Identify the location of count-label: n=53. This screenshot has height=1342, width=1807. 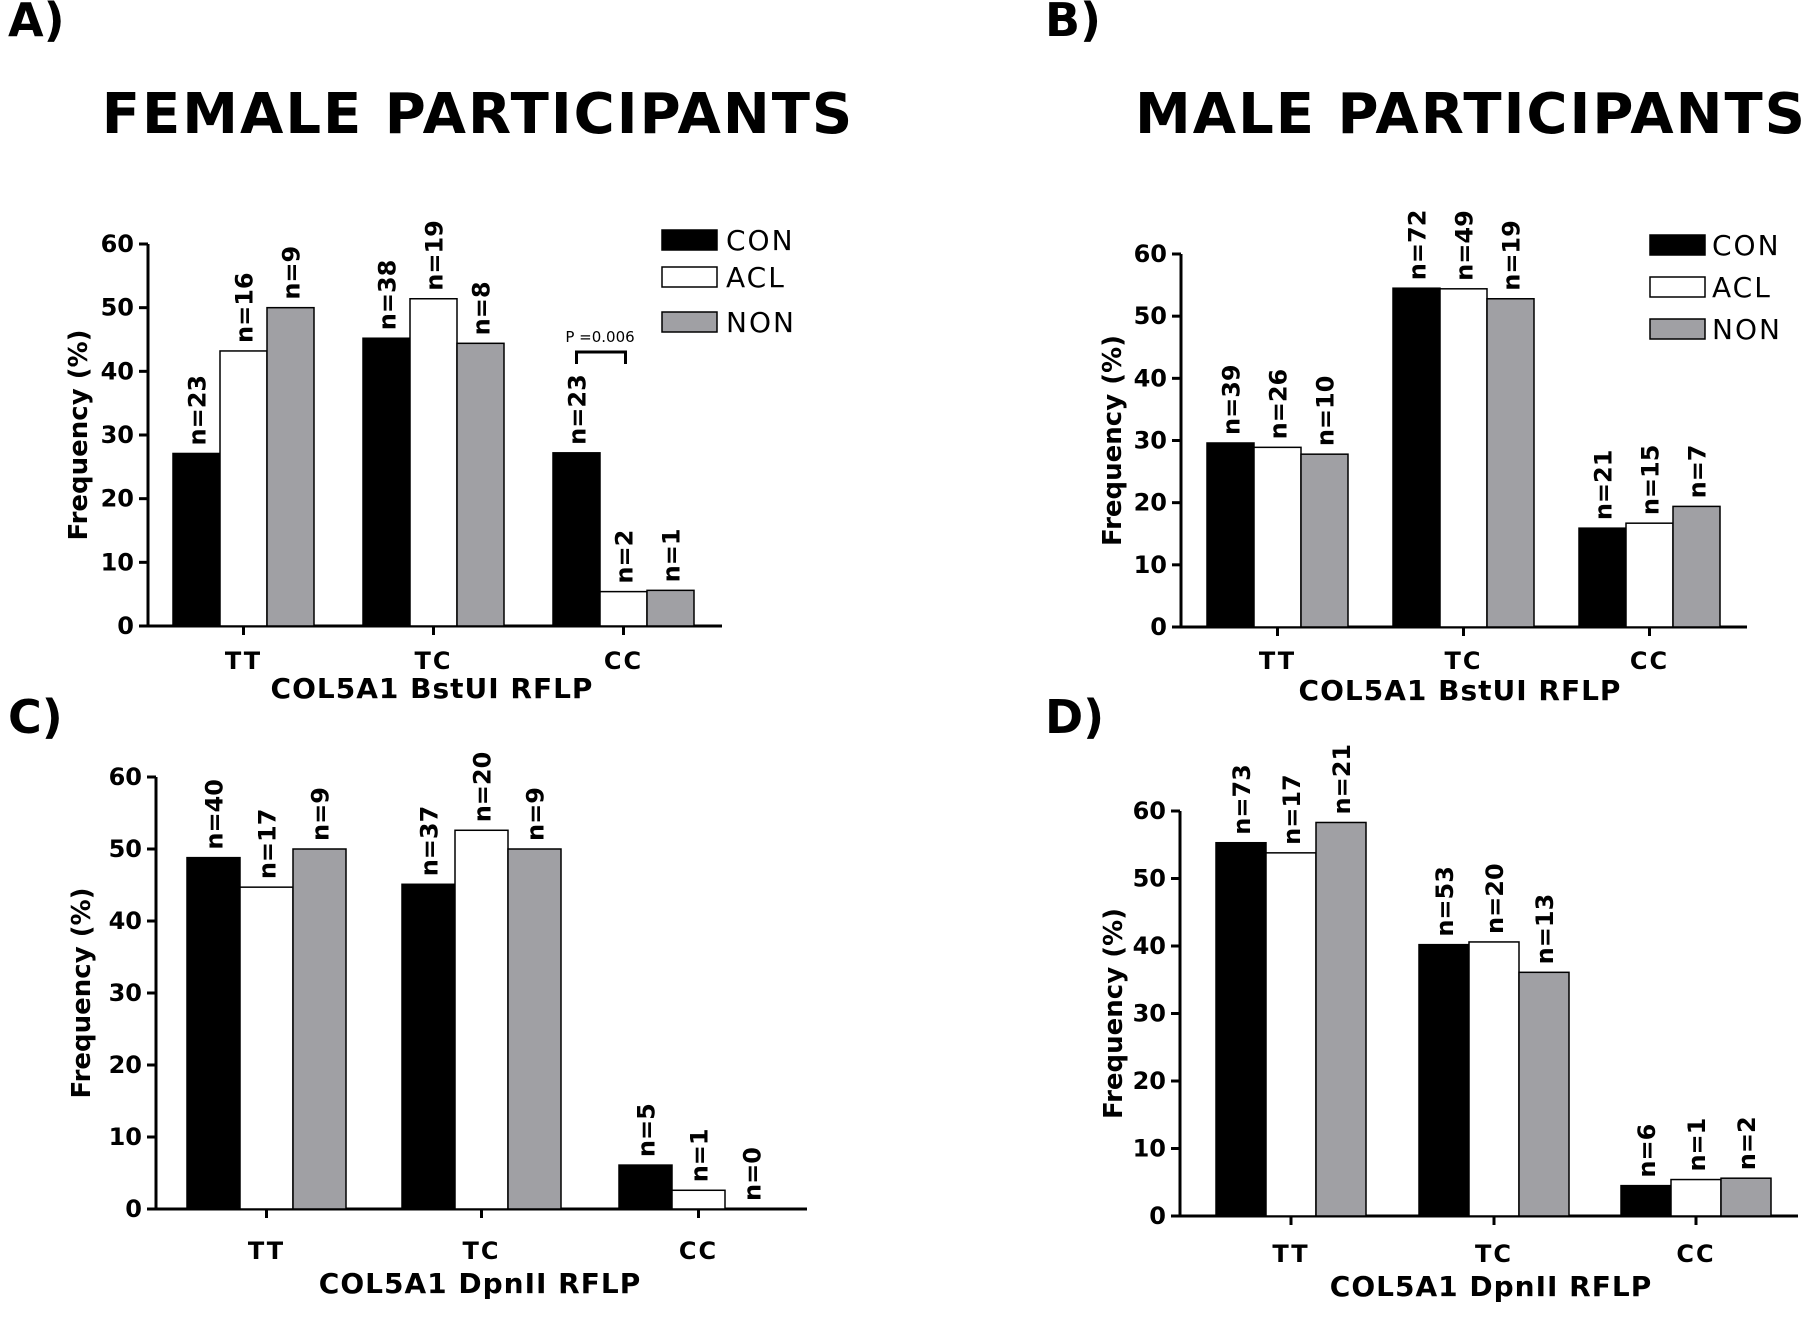
(1445, 901).